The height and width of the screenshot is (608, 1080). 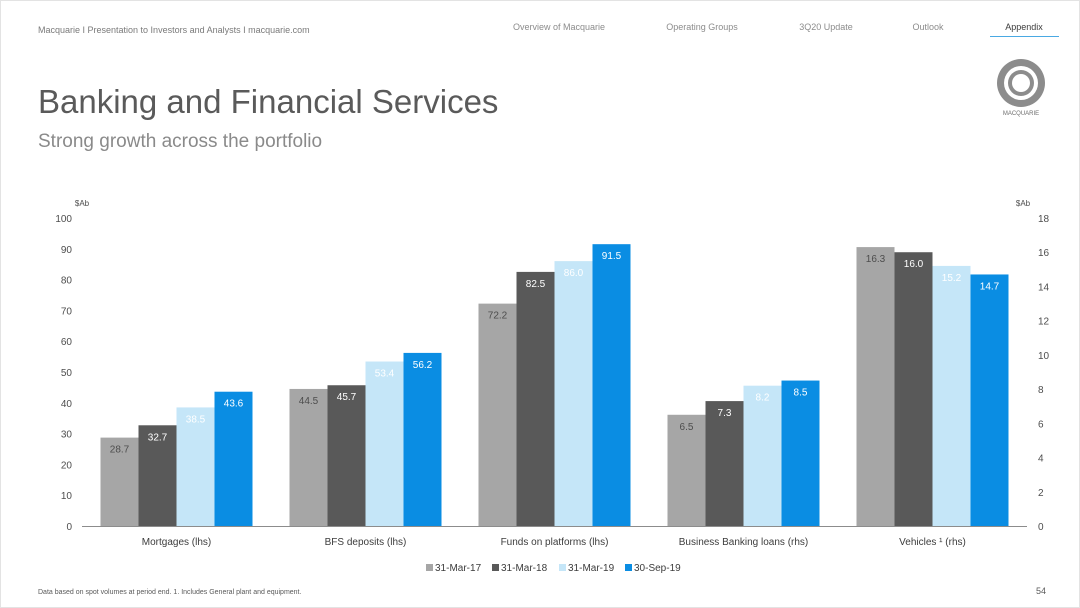 What do you see at coordinates (574, 273) in the screenshot?
I see `data-label: 86.0` at bounding box center [574, 273].